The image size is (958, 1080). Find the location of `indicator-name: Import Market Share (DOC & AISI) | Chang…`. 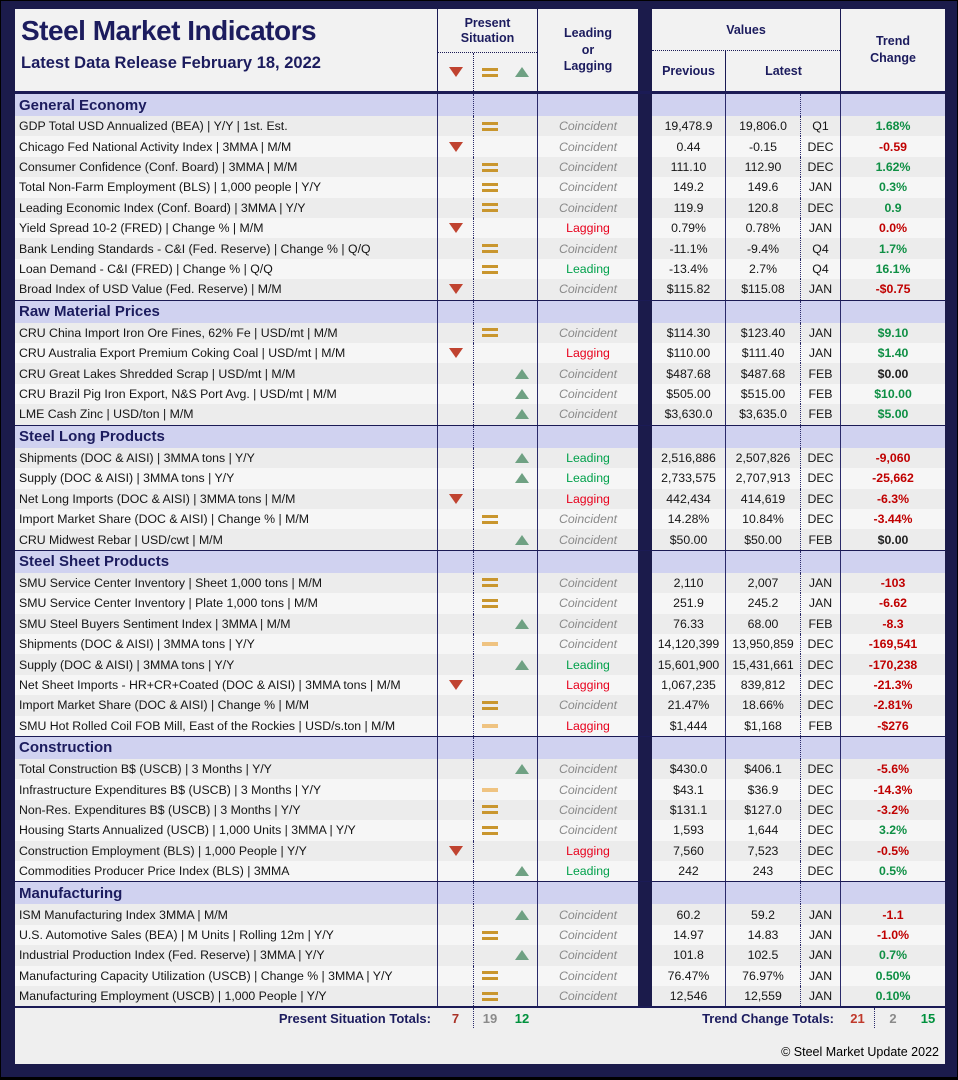

indicator-name: Import Market Share (DOC & AISI) | Chang… is located at coordinates (226, 705).